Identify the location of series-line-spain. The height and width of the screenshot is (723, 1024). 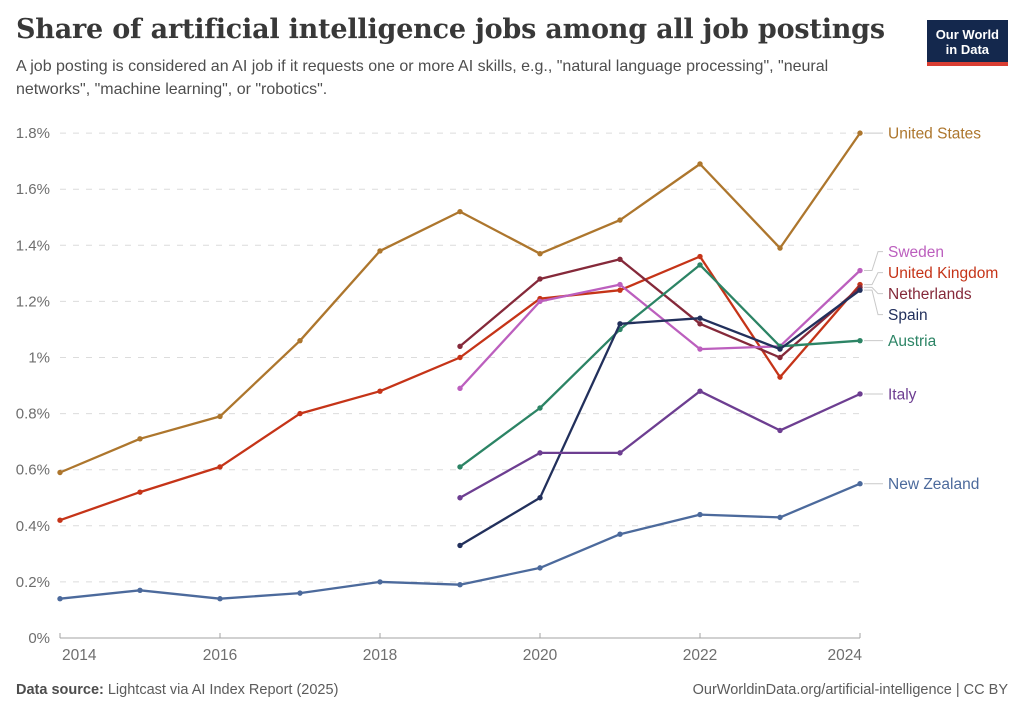
(660, 418).